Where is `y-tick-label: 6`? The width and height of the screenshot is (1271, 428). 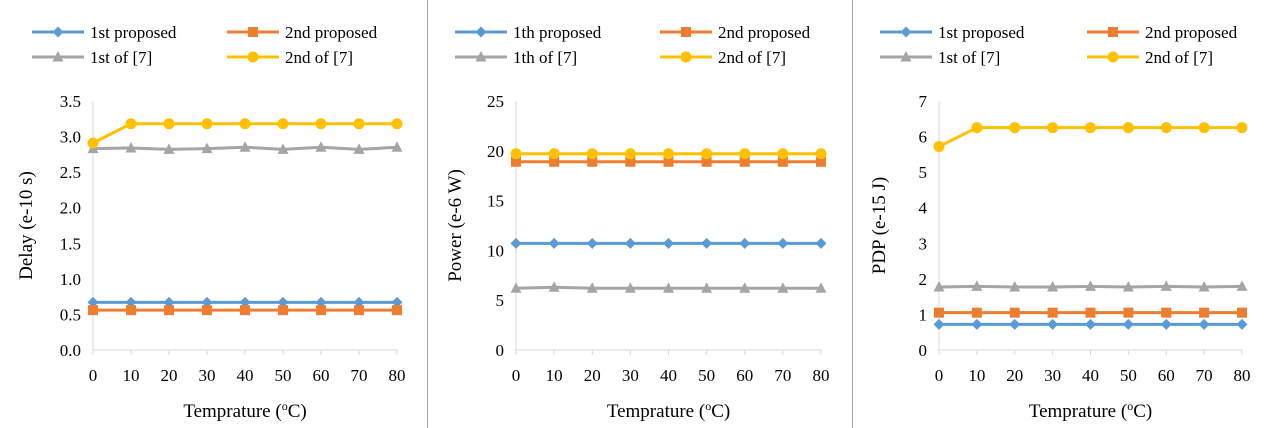
y-tick-label: 6 is located at coordinates (923, 137).